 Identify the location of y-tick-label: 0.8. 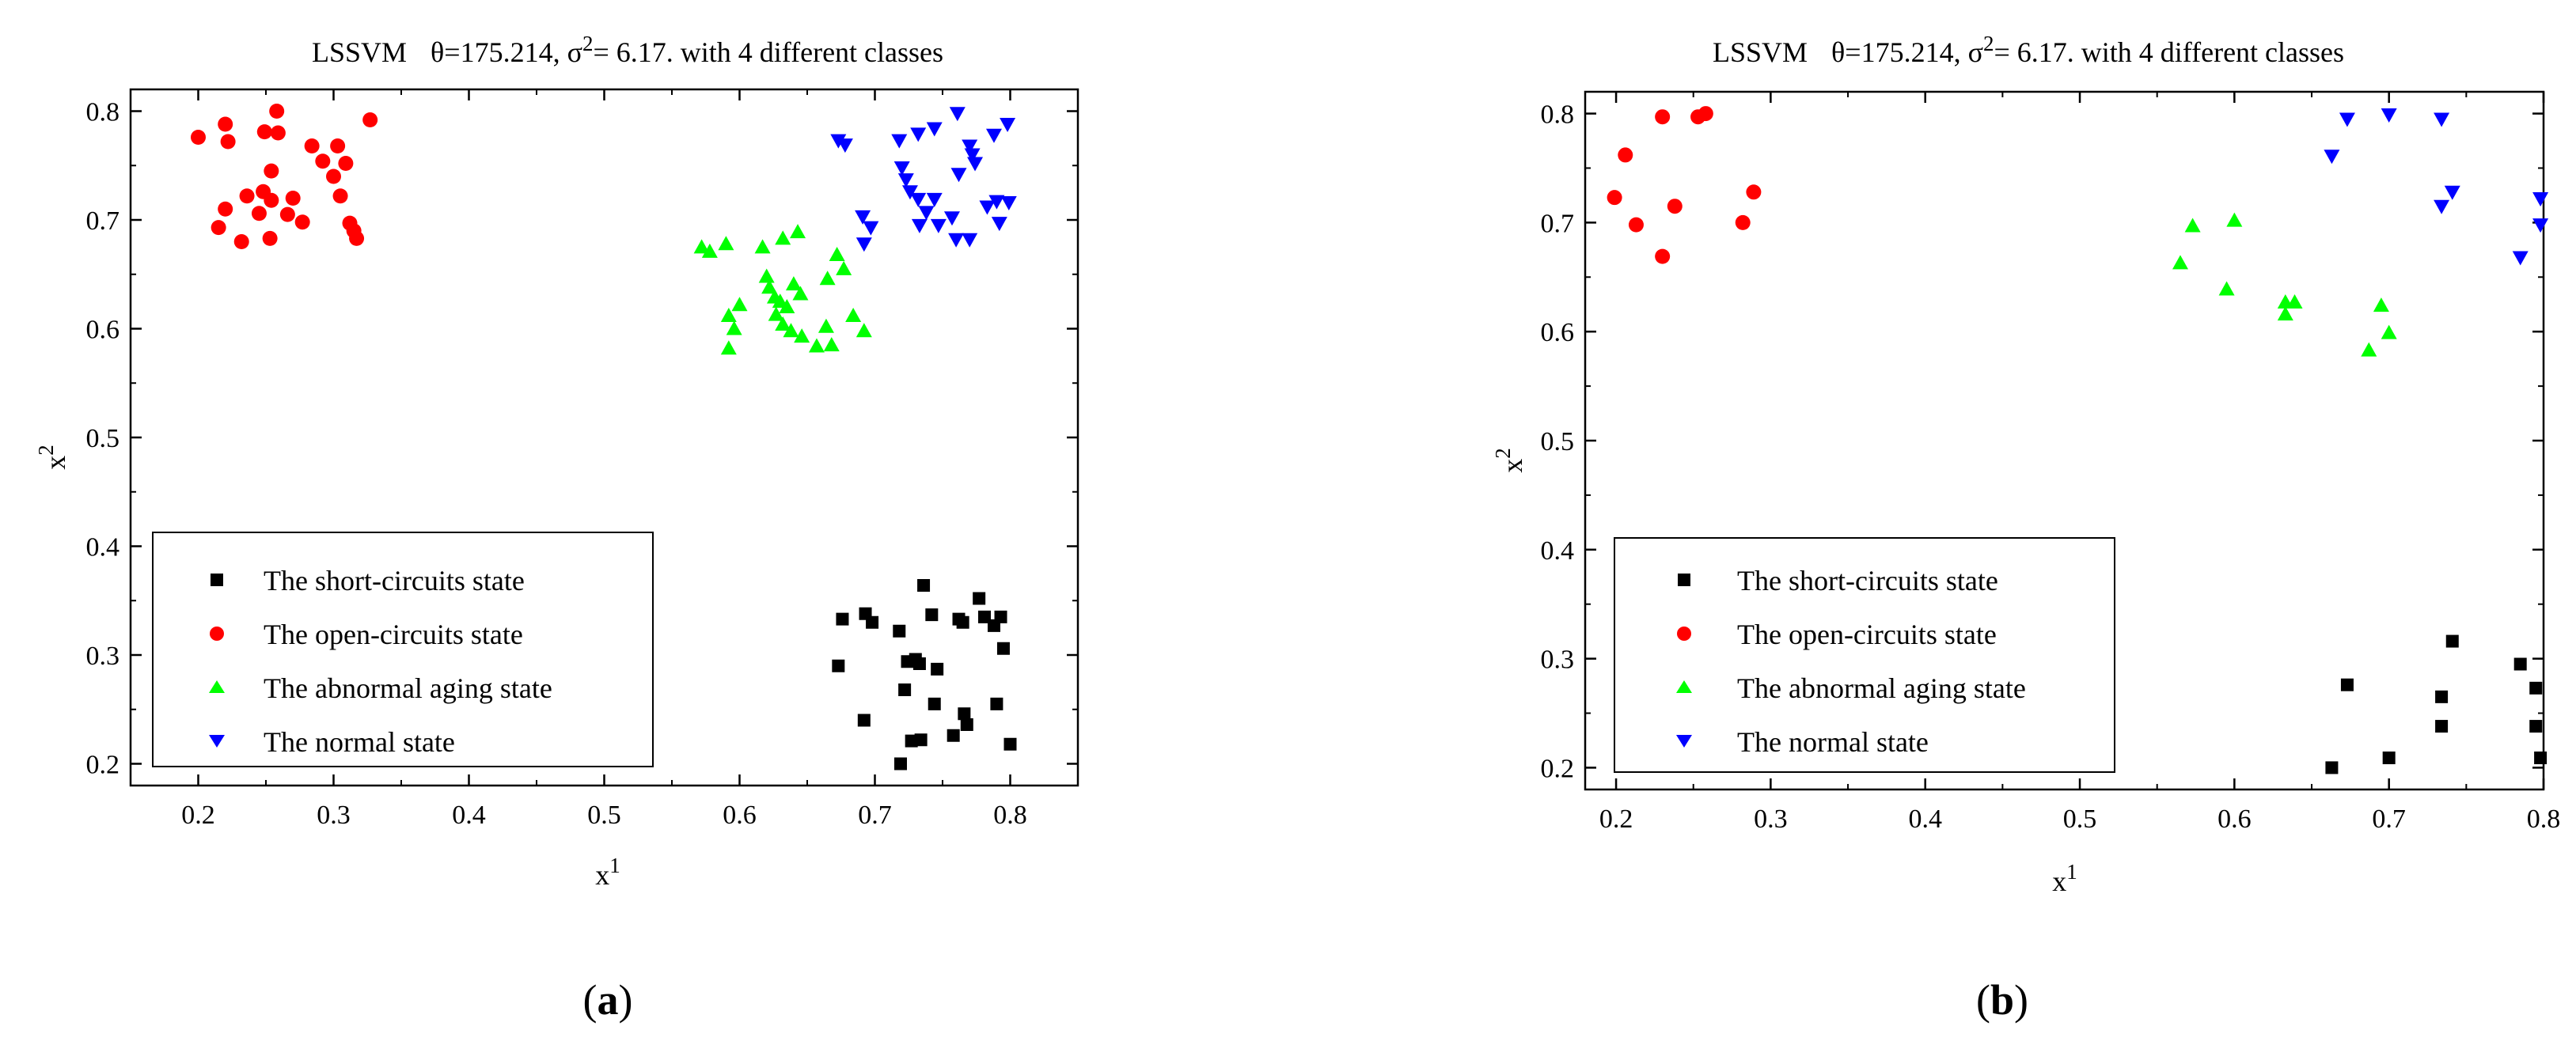
(103, 112).